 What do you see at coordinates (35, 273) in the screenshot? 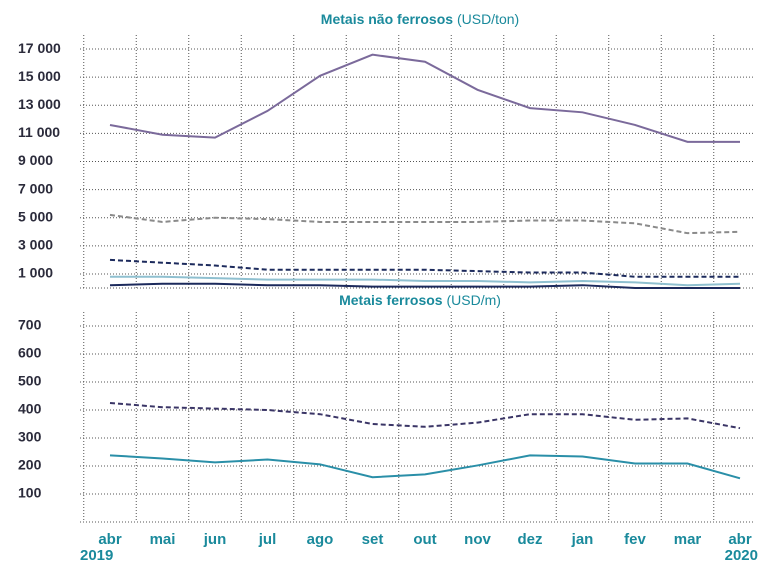
I see `y-tick-label: 1 000` at bounding box center [35, 273].